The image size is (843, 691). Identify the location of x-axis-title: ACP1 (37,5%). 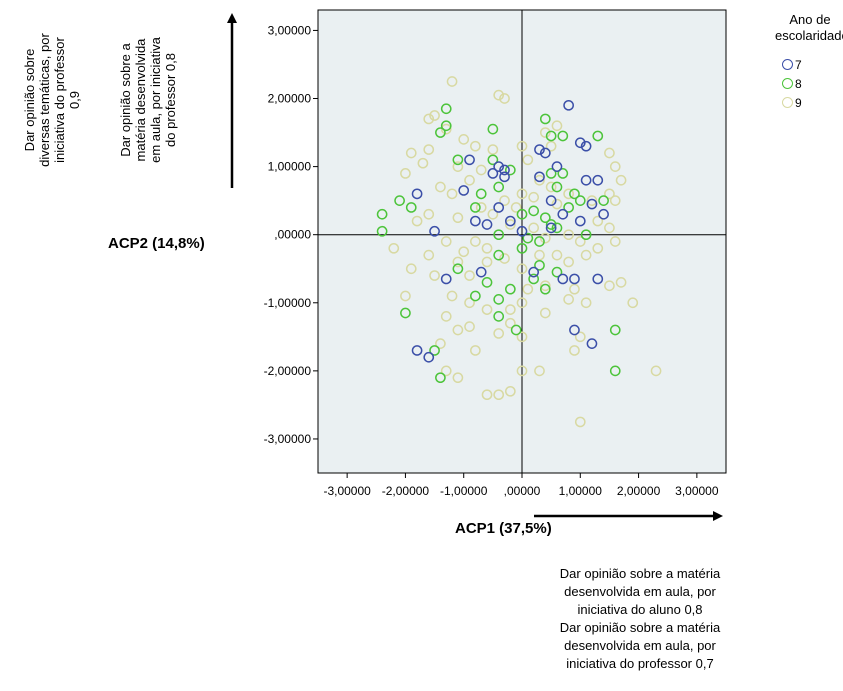
(503, 528).